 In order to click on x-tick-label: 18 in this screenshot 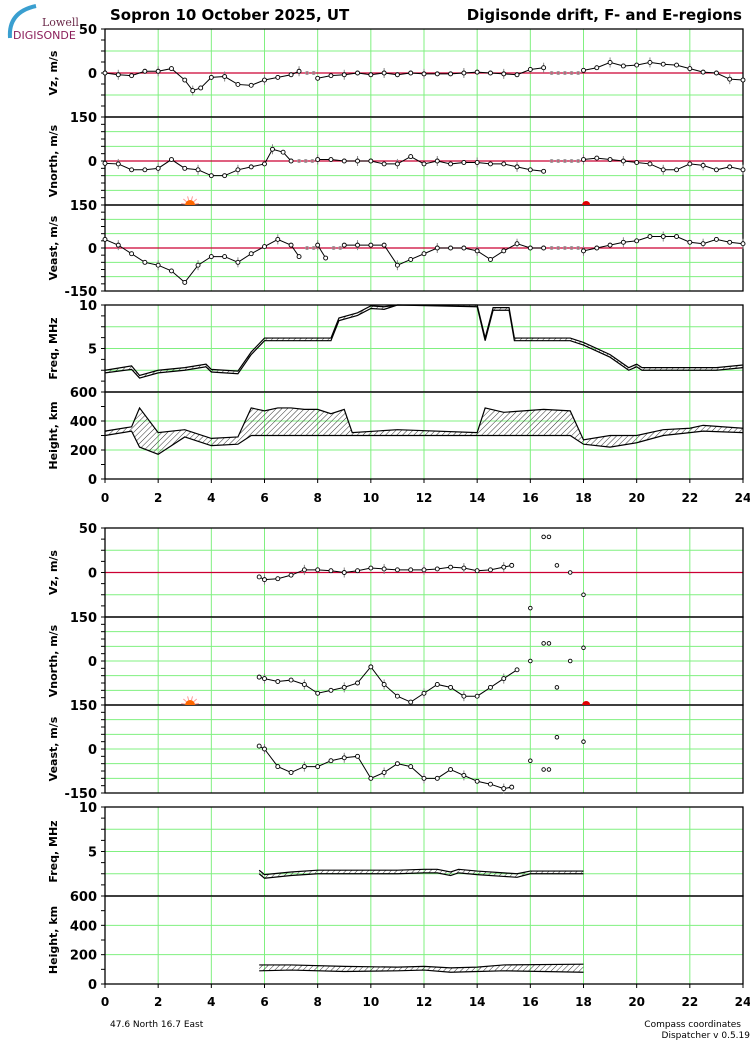, I will do `click(583, 498)`.